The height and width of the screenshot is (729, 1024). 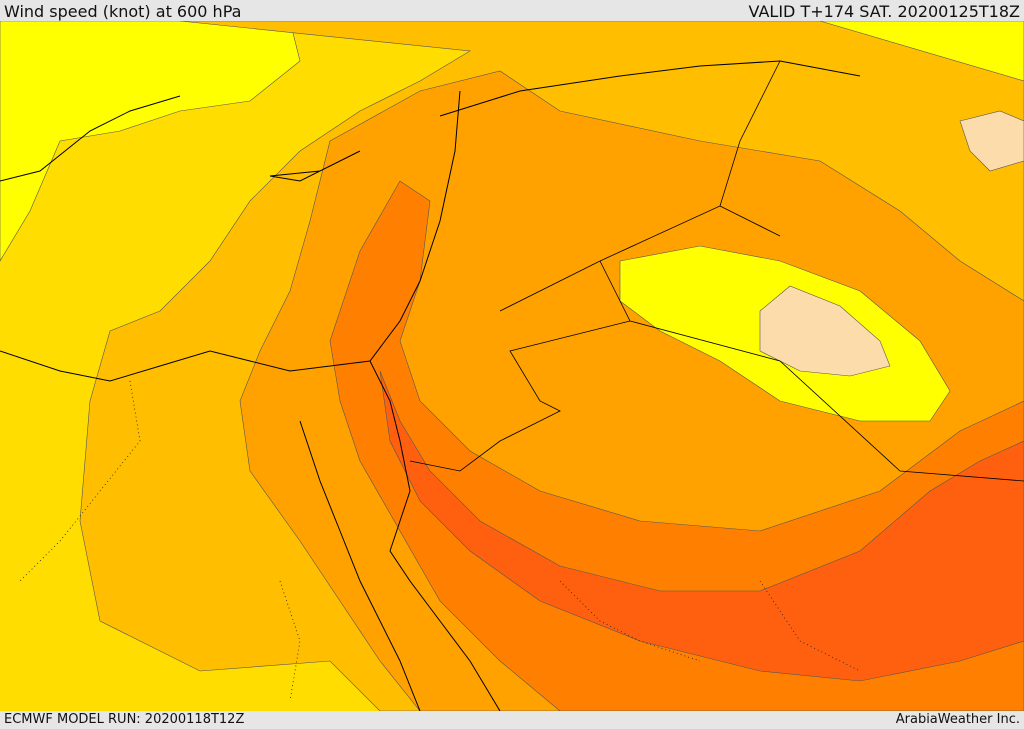 I want to click on footer-bar, so click(x=512, y=720).